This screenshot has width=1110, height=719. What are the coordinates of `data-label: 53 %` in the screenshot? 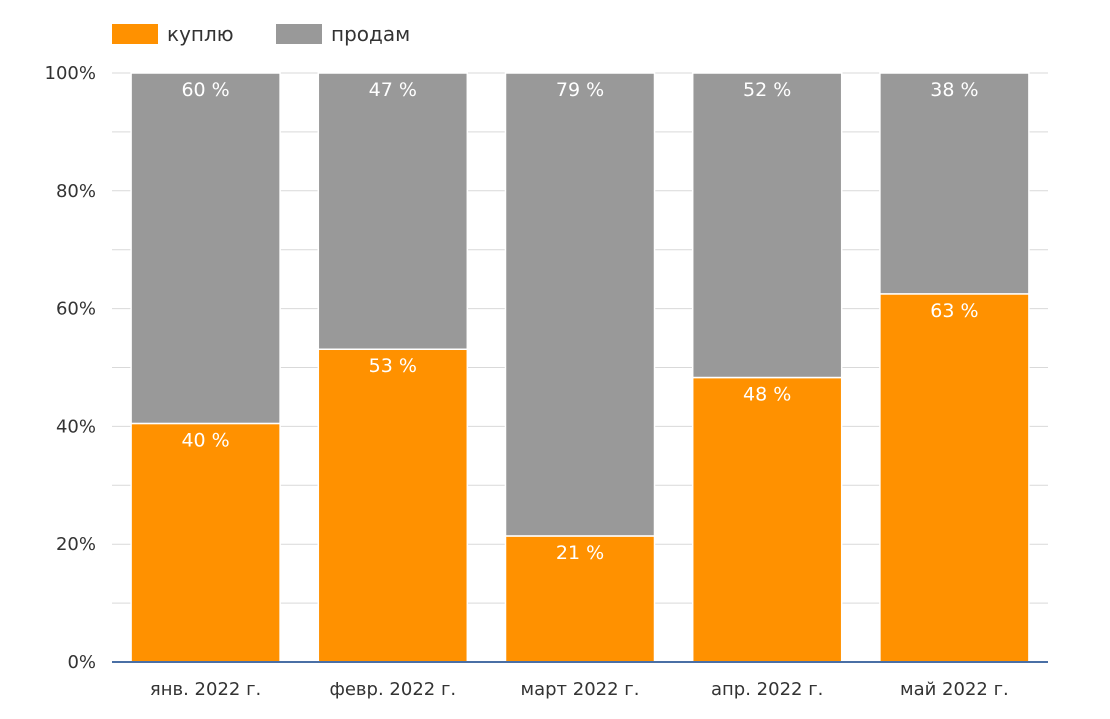 It's located at (393, 366).